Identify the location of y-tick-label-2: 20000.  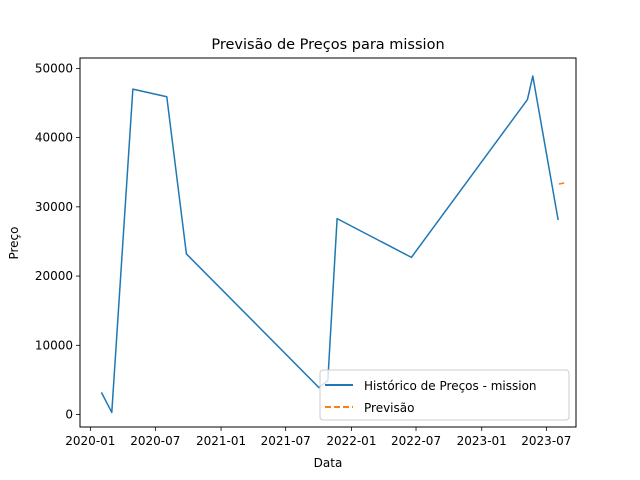
(54, 276).